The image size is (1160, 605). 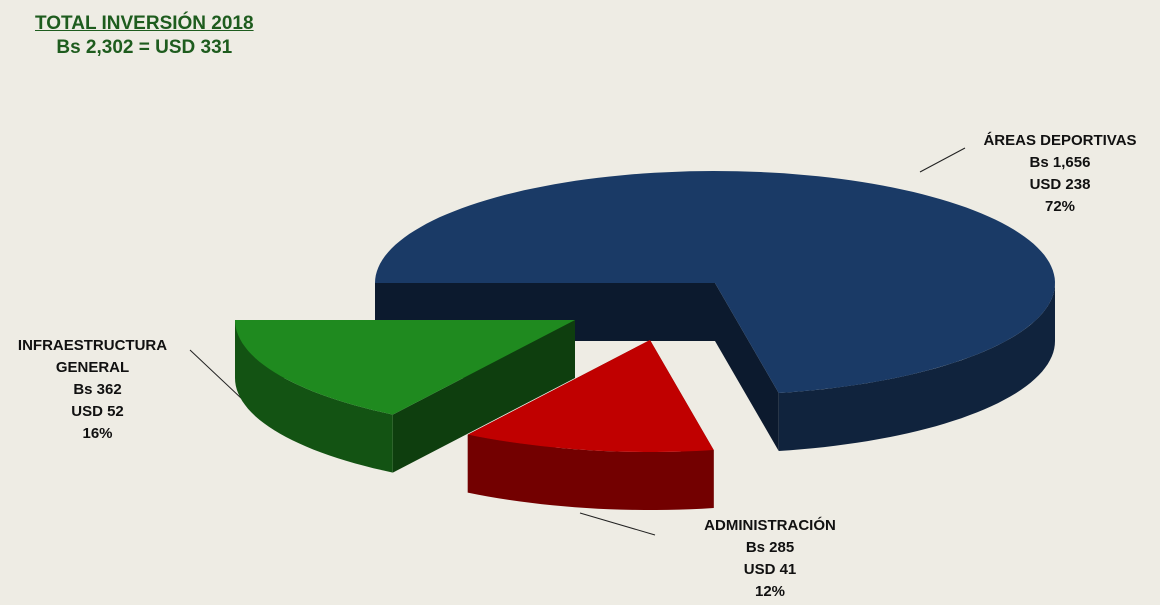 I want to click on value-label: 12%, so click(x=770, y=591).